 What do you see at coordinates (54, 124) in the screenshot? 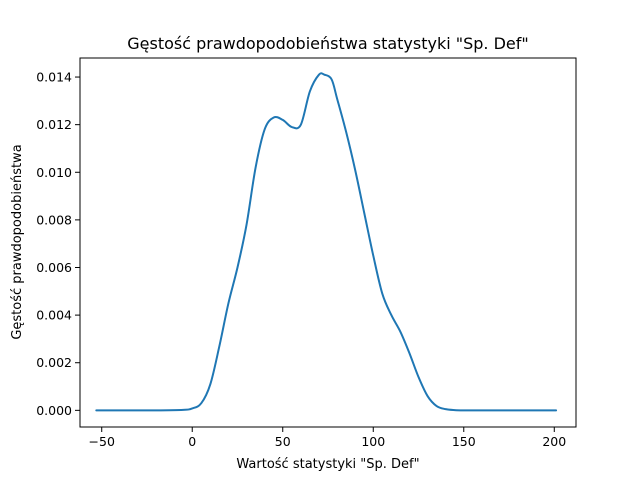
I see `y-tick-label: 0.012` at bounding box center [54, 124].